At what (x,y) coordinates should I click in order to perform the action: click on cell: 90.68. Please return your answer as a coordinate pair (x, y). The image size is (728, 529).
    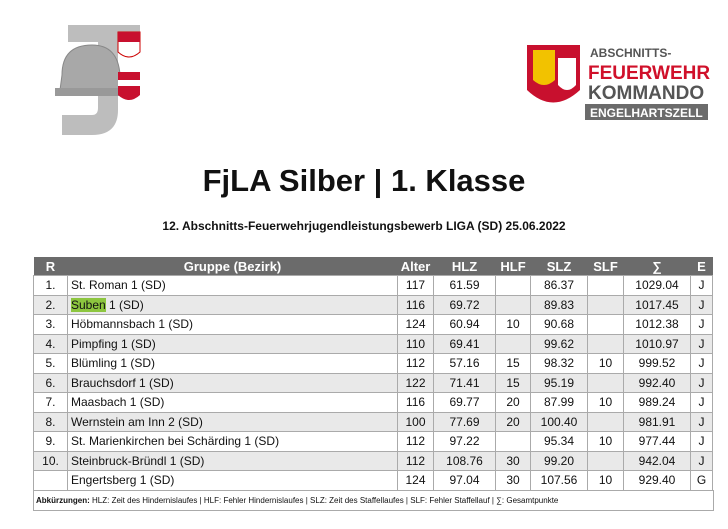
    Looking at the image, I should click on (559, 324).